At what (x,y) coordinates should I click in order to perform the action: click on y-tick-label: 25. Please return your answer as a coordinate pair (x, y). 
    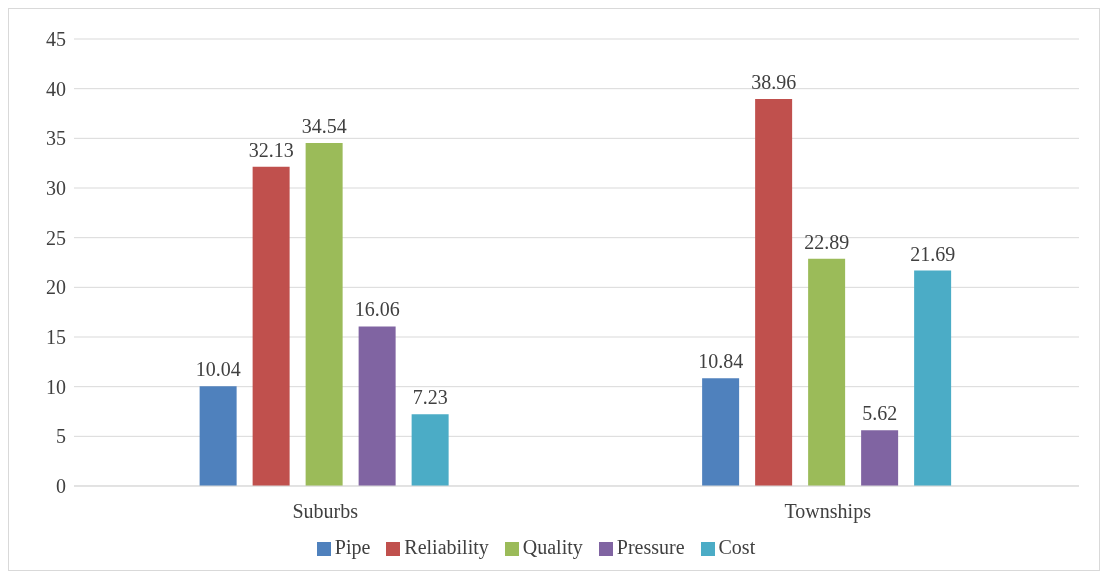
    Looking at the image, I should click on (56, 237).